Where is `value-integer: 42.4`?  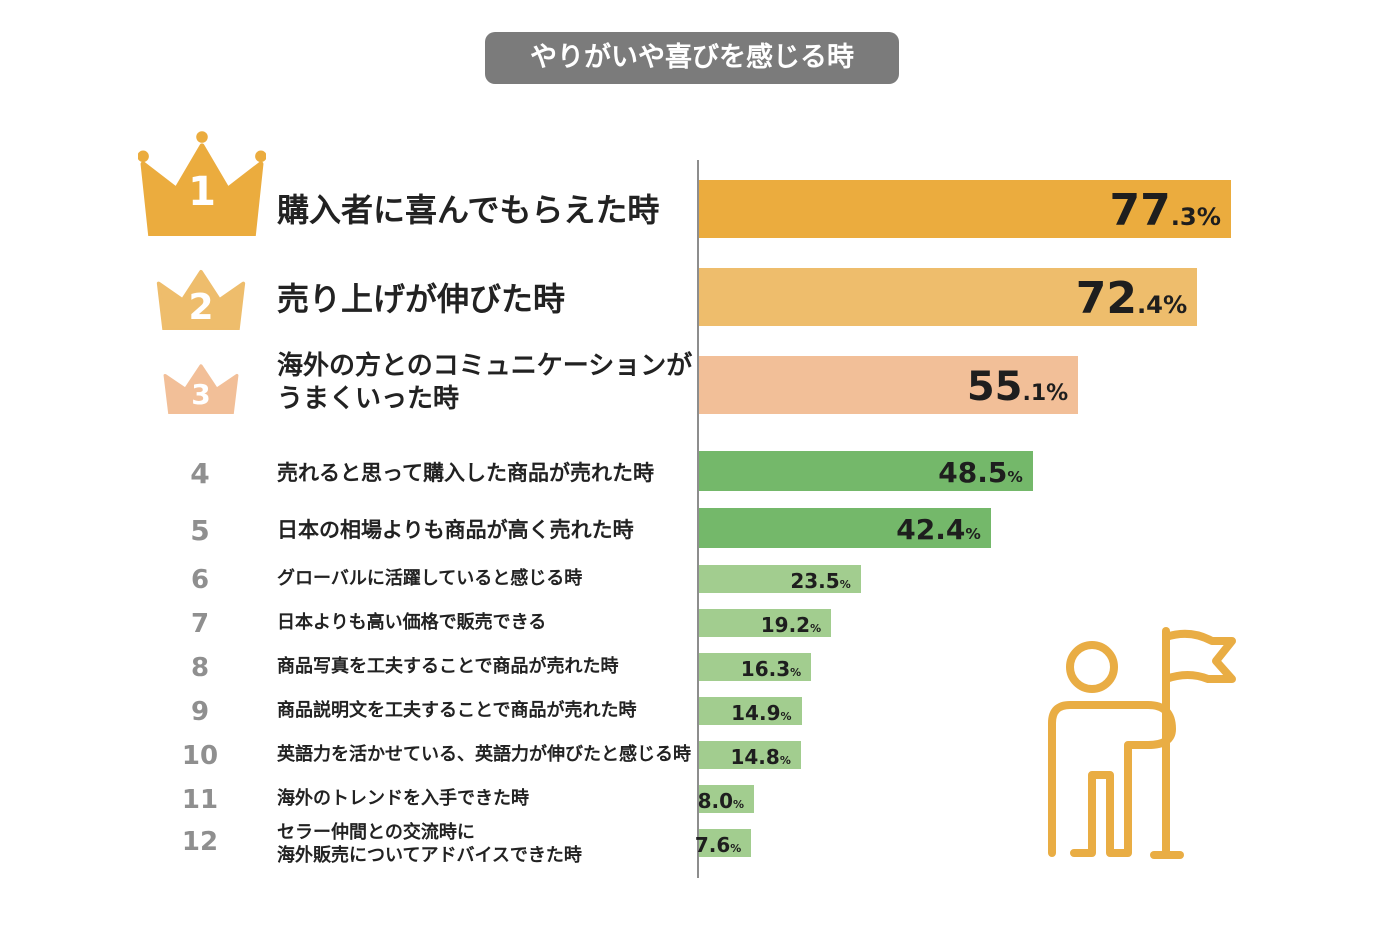
value-integer: 42.4 is located at coordinates (931, 529).